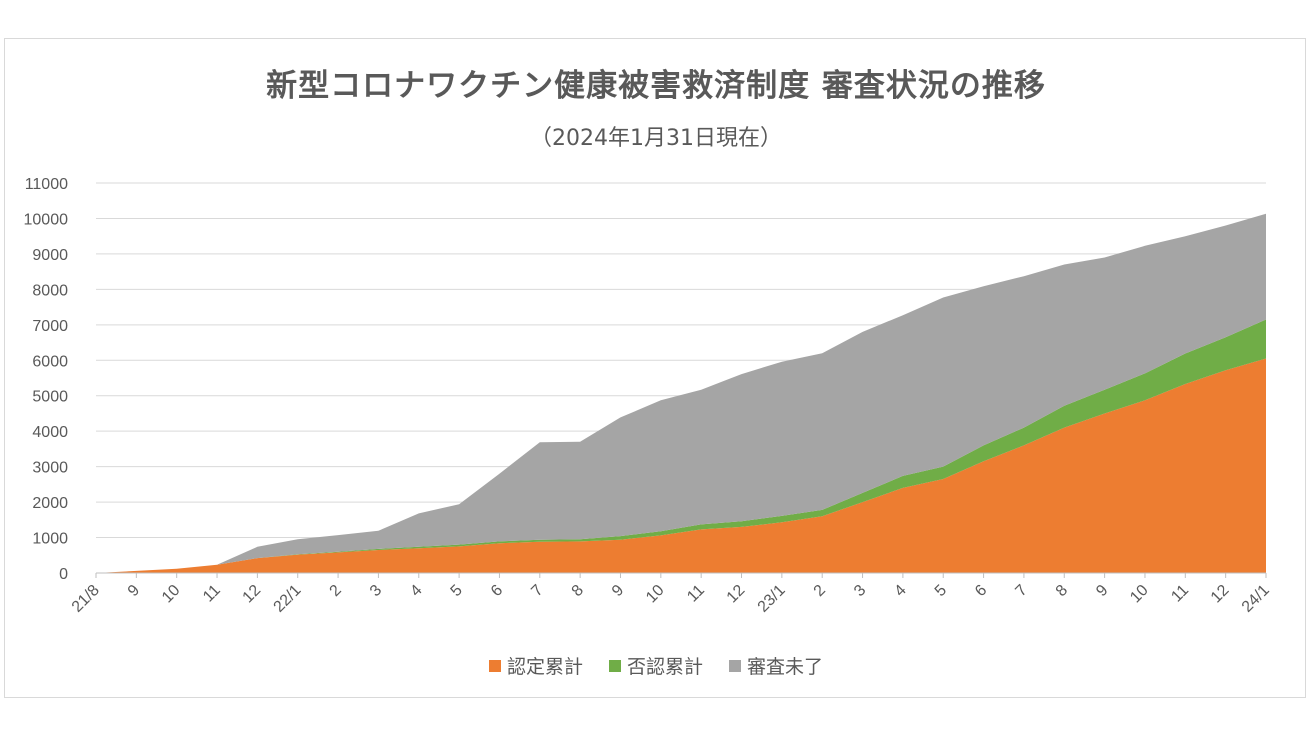  Describe the element at coordinates (50, 468) in the screenshot. I see `y-tick-label: 3000` at that location.